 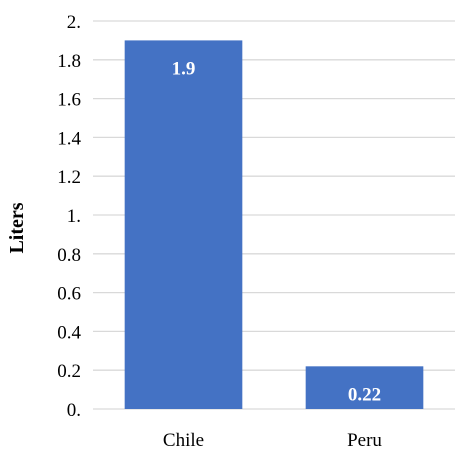 I want to click on y-tick-label: 1.2, so click(x=69, y=177).